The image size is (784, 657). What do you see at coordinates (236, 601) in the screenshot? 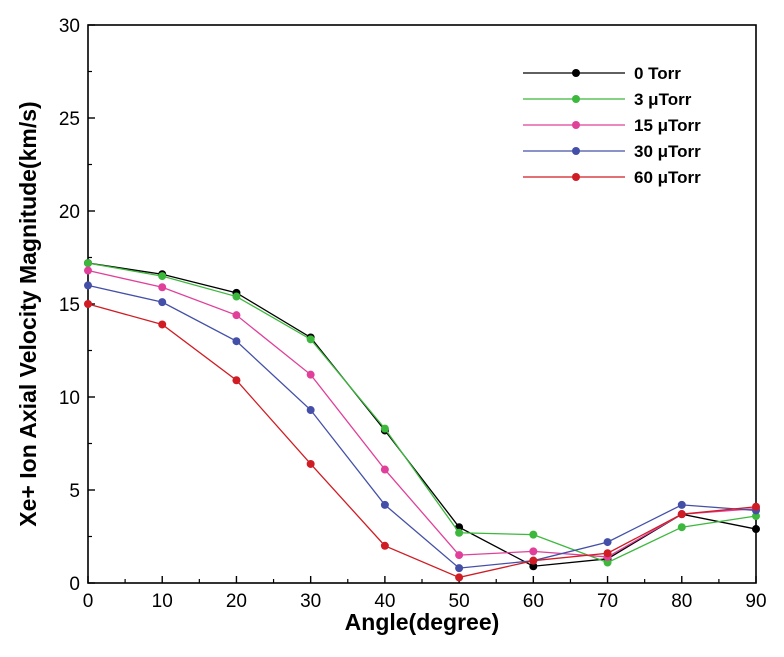
I see `x-tick-label: 20` at bounding box center [236, 601].